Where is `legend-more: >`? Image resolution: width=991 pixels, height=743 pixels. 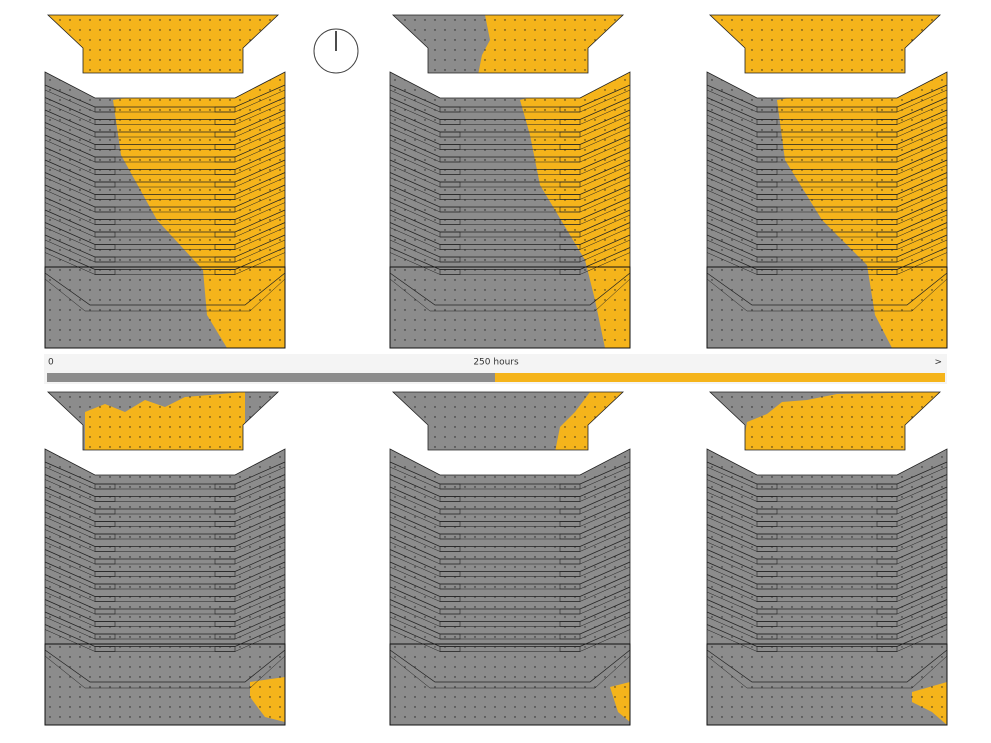 legend-more: > is located at coordinates (938, 363).